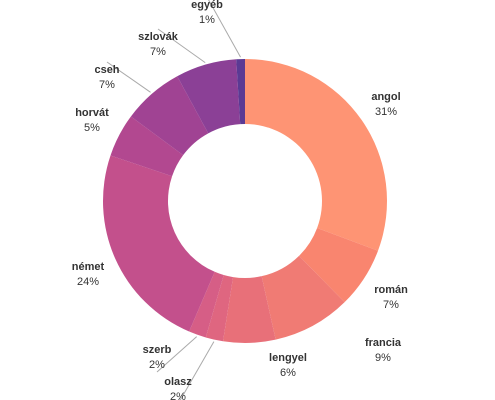 Image resolution: width=495 pixels, height=400 pixels. What do you see at coordinates (92, 128) in the screenshot?
I see `slice-value-label: 5%` at bounding box center [92, 128].